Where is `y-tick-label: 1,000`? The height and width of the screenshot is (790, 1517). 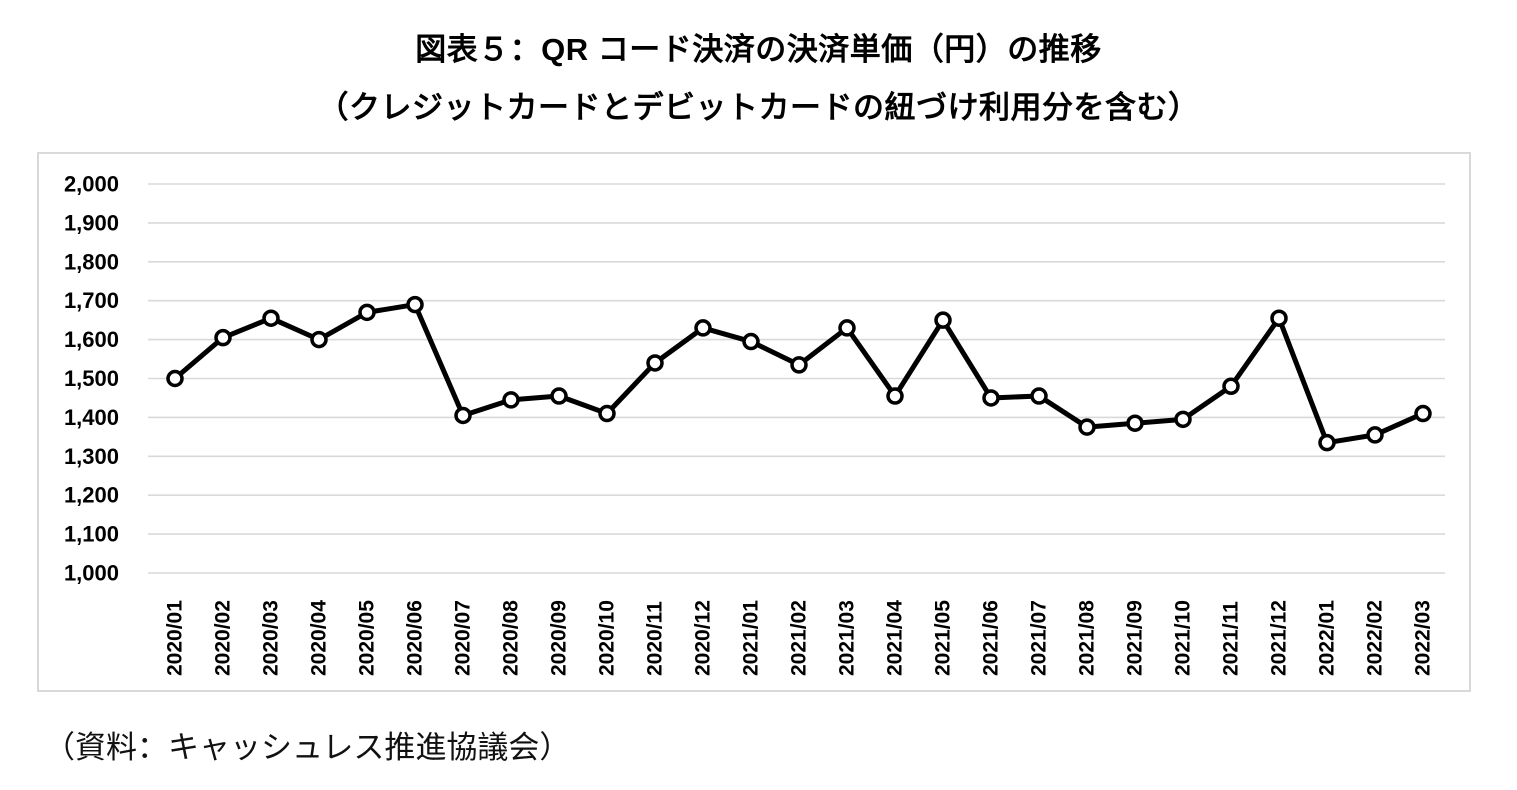 y-tick-label: 1,000 is located at coordinates (91, 573).